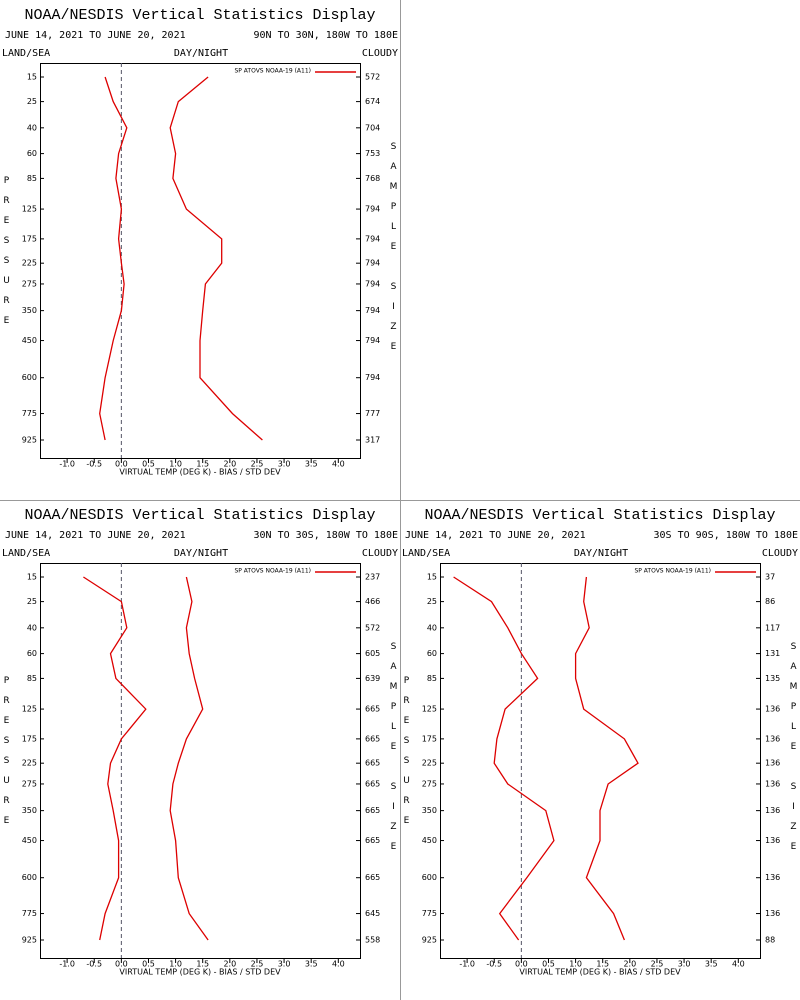  What do you see at coordinates (372, 678) in the screenshot?
I see `sample-size-label: 639` at bounding box center [372, 678].